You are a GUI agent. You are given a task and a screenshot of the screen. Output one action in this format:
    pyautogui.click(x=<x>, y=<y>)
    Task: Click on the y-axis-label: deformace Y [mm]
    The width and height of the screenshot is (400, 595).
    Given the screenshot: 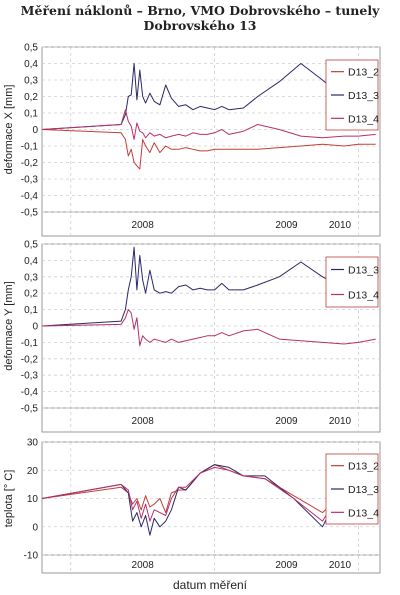 What is the action you would take?
    pyautogui.click(x=9, y=325)
    